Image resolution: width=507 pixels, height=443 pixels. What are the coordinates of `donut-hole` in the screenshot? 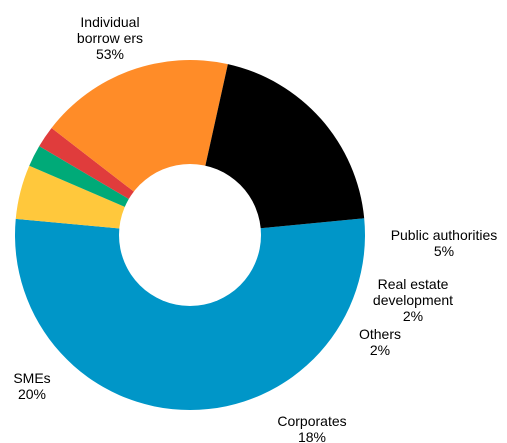 It's located at (190, 235).